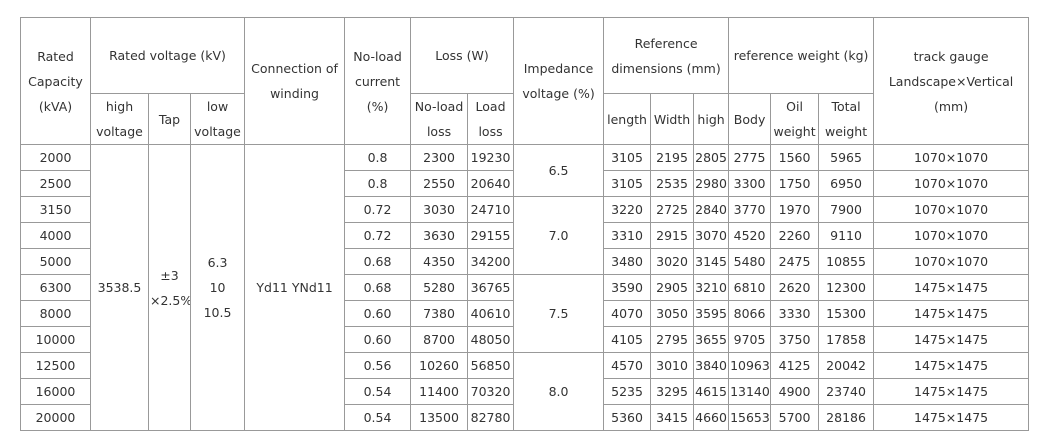 The image size is (1040, 435). I want to click on table-cell: 36765, so click(491, 287).